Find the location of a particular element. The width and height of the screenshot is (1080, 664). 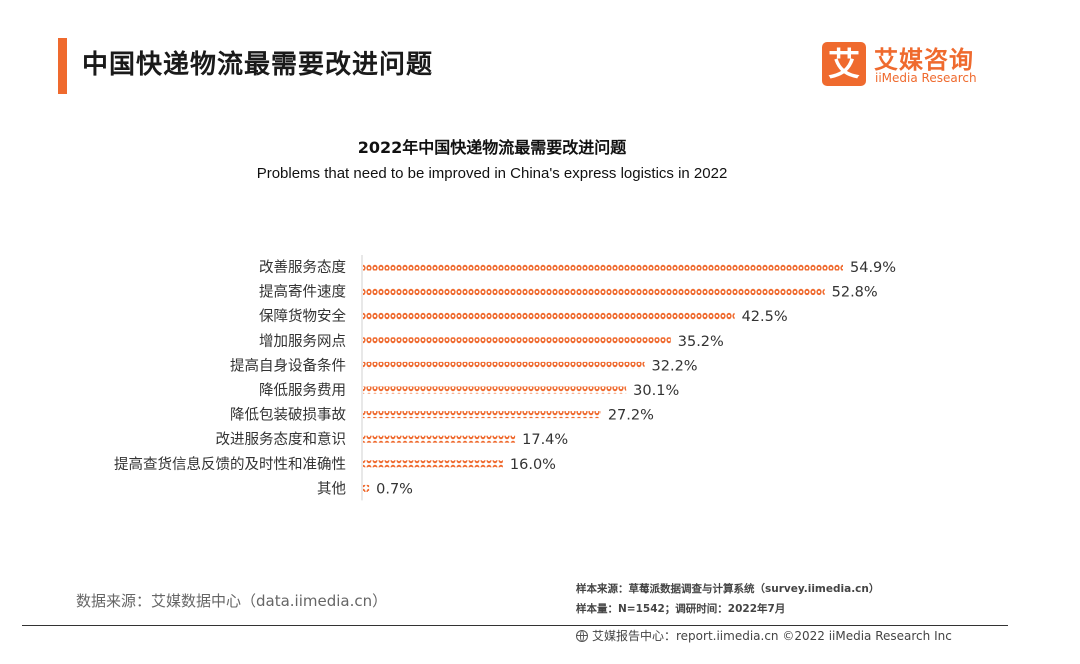

category-label: 降低包装破损事故 is located at coordinates (288, 415).